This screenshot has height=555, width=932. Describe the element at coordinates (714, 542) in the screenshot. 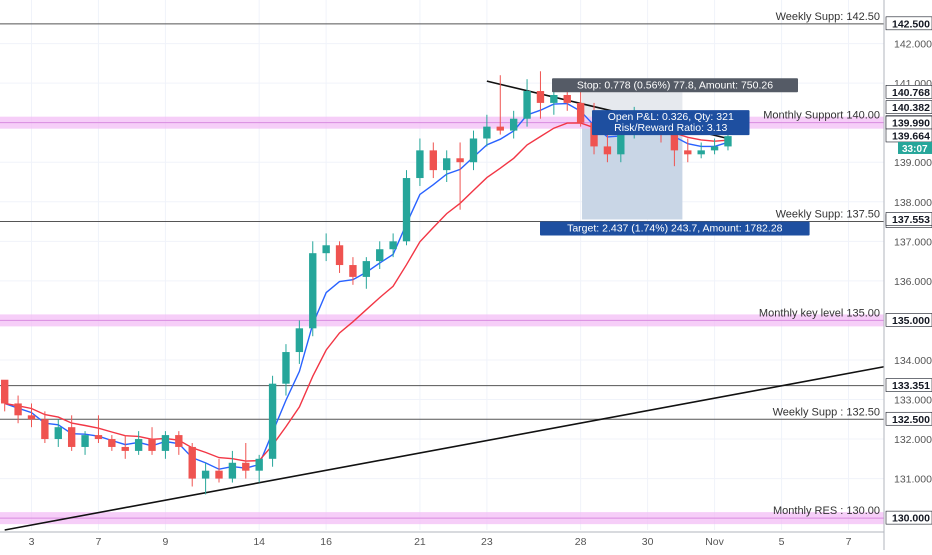

I see `time-tick-label: Nov` at that location.